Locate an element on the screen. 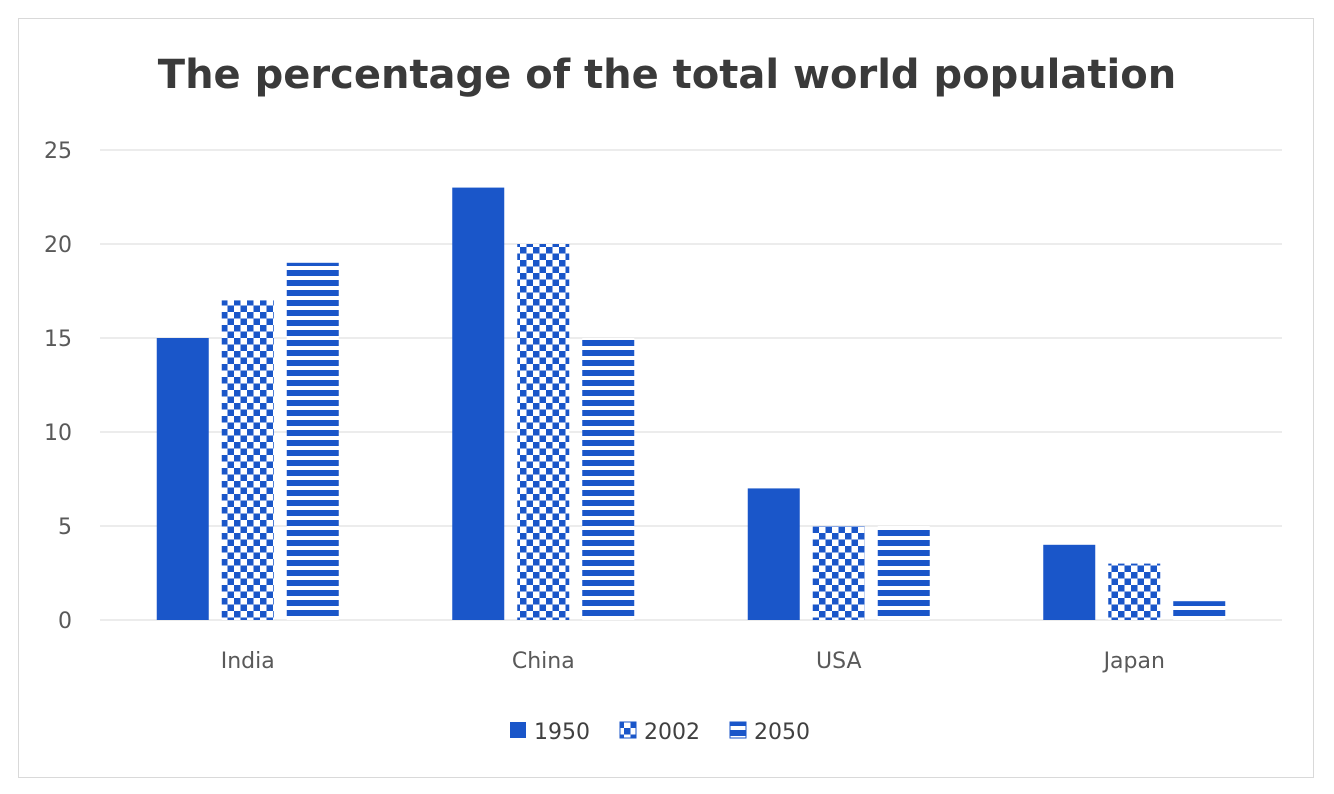 This screenshot has width=1334, height=794. x-tick-label: Japan is located at coordinates (1133, 661).